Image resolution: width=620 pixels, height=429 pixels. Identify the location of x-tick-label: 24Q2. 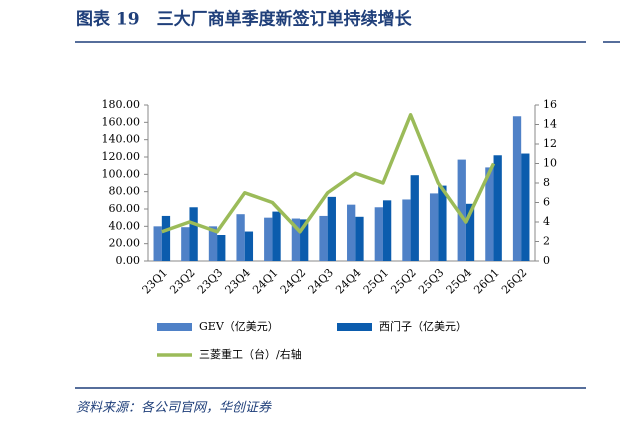
(293, 281).